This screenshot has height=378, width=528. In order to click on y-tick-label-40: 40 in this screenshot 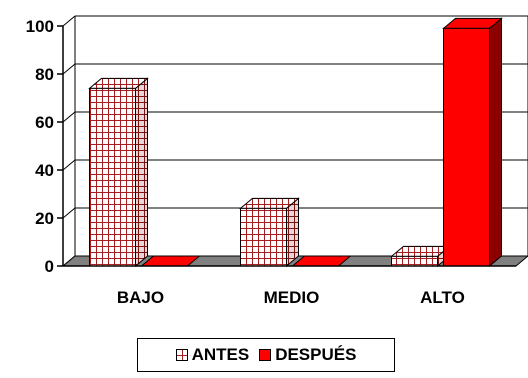, I will do `click(44, 170)`.